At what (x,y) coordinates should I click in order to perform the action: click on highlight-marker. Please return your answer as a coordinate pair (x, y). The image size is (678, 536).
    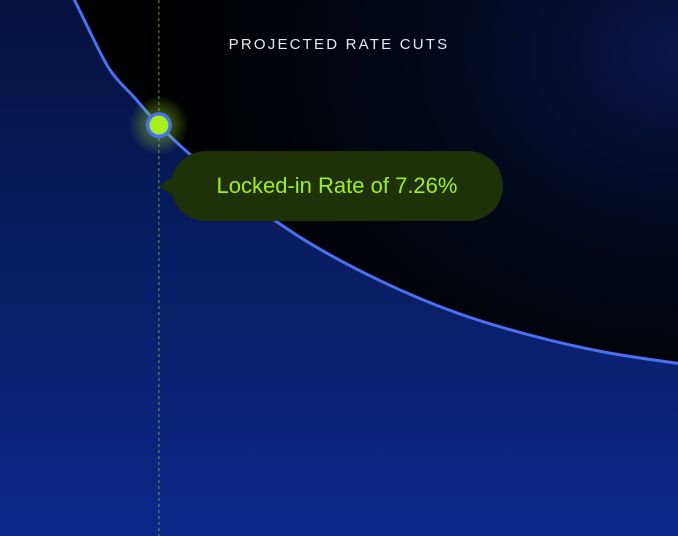
    Looking at the image, I should click on (159, 125).